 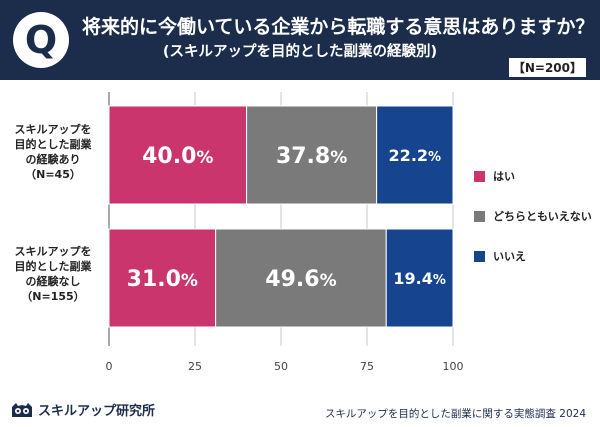 I want to click on legend-swatch-no, so click(x=479, y=256).